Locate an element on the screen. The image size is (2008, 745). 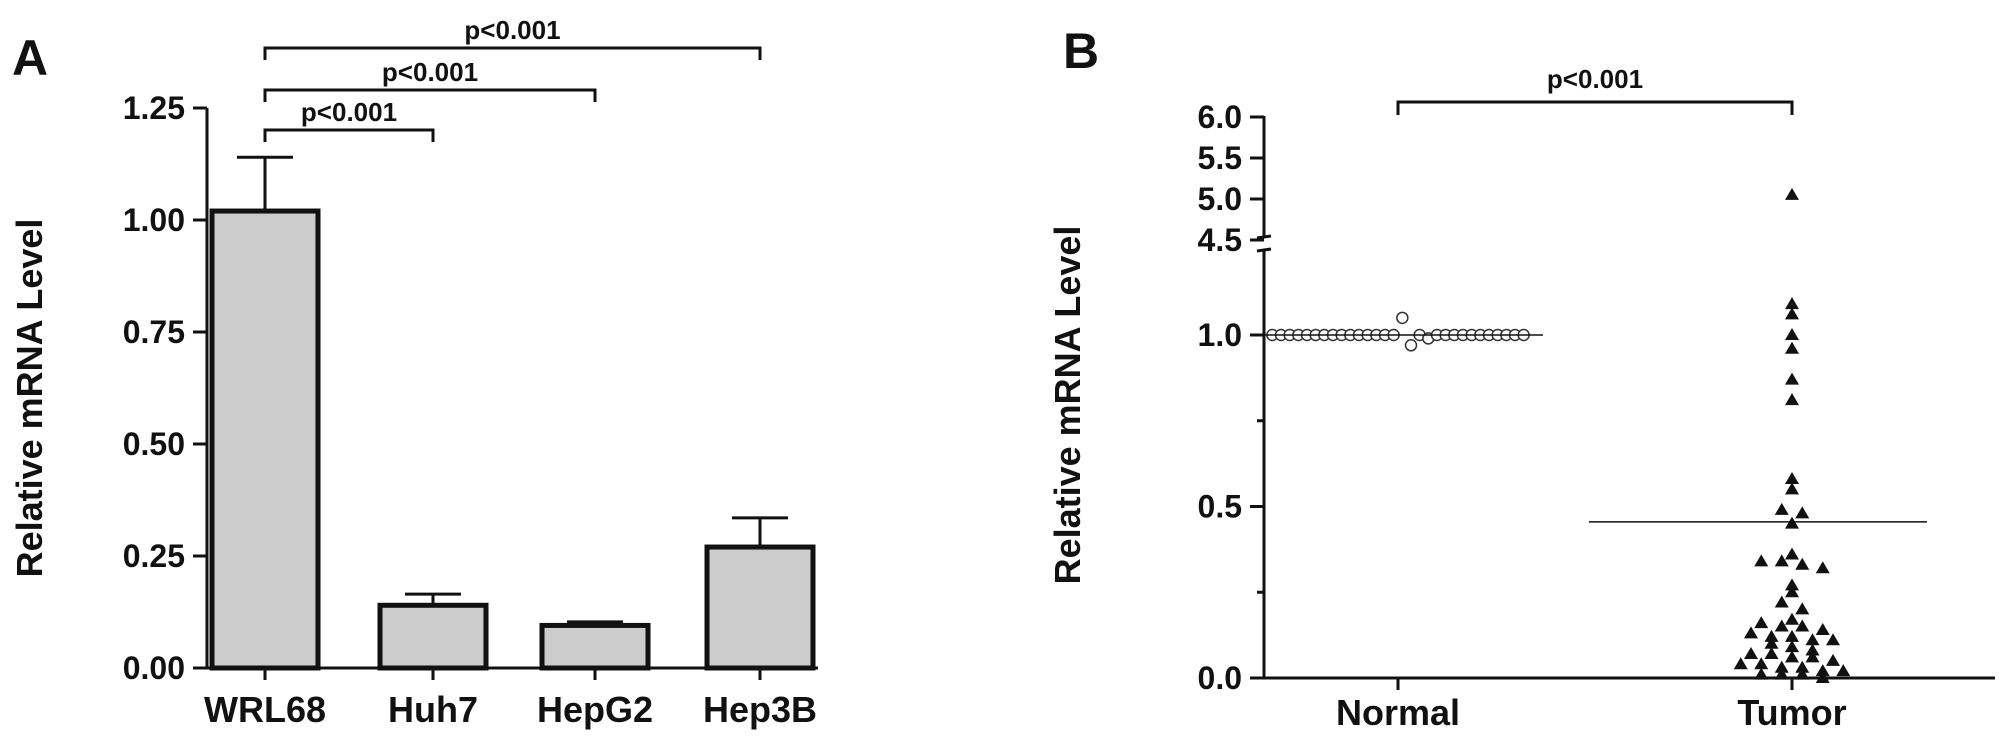
y-tick-label: 5.0 is located at coordinates (1220, 199).